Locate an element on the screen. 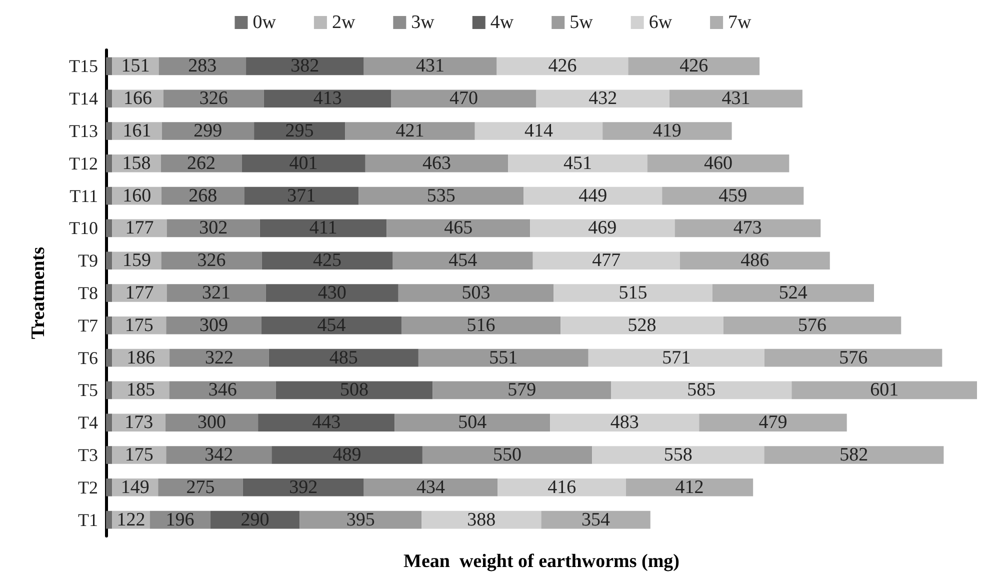  data-label: 582 is located at coordinates (854, 455).